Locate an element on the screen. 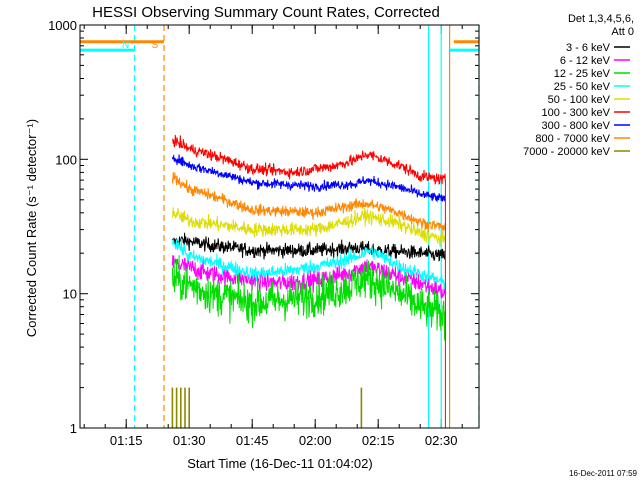  y-tick-label: 1 is located at coordinates (73, 428).